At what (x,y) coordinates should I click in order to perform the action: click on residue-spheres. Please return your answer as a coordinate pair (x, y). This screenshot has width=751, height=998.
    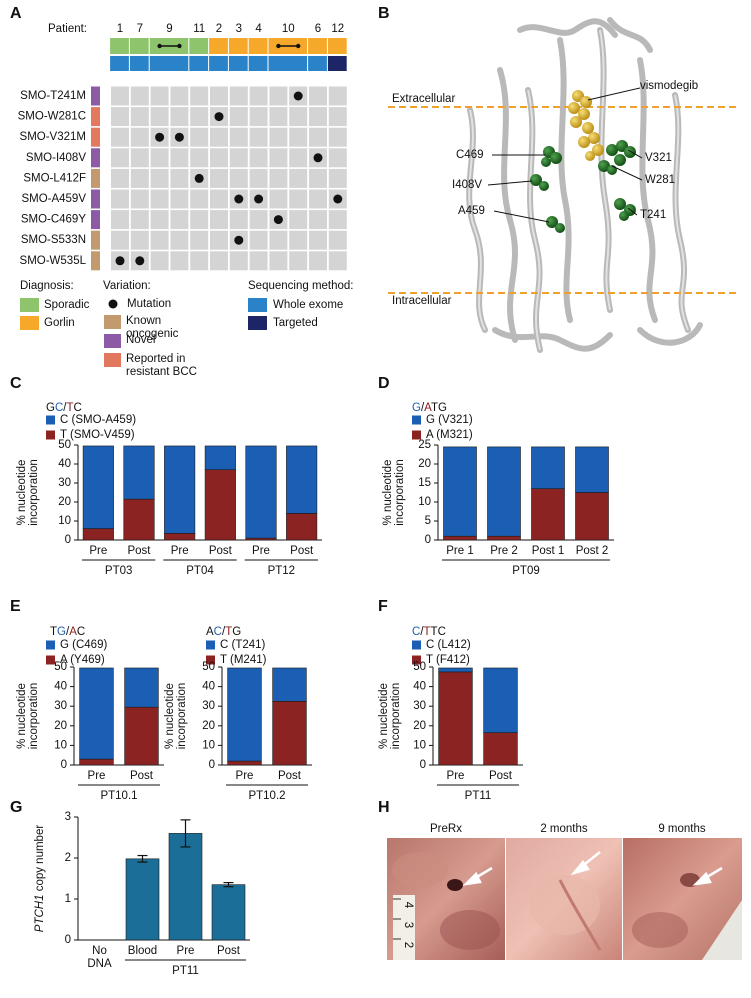
    Looking at the image, I should click on (583, 186).